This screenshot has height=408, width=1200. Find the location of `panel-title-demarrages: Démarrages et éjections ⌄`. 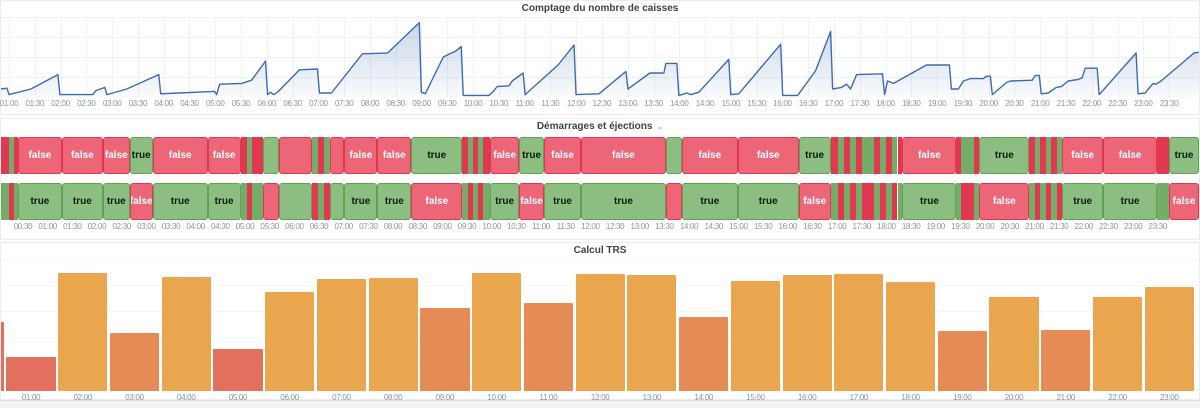

panel-title-demarrages: Démarrages et éjections ⌄ is located at coordinates (600, 126).